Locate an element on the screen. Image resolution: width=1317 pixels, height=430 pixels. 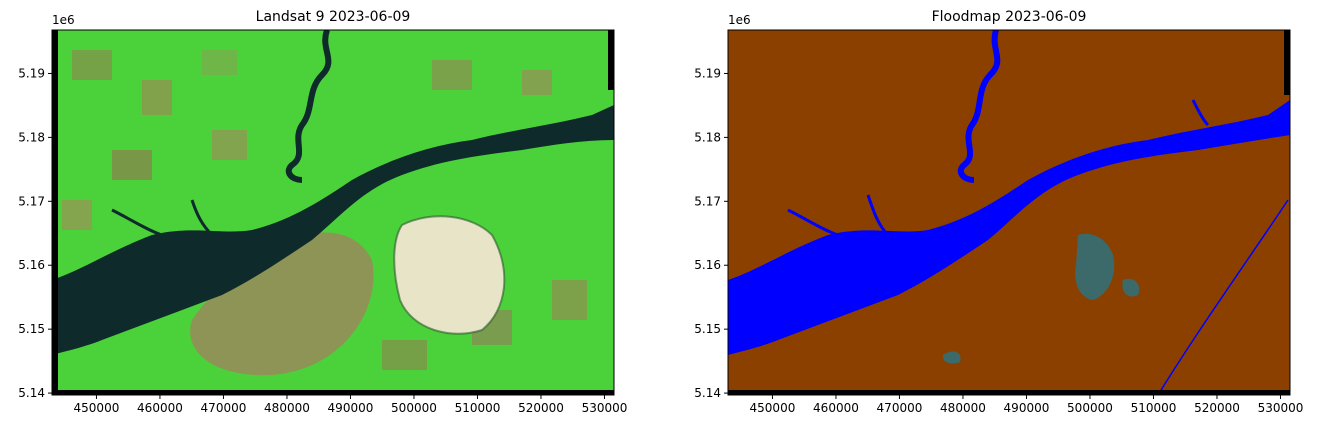
landsat-y-offset-label: 1e6 is located at coordinates (63, 20).